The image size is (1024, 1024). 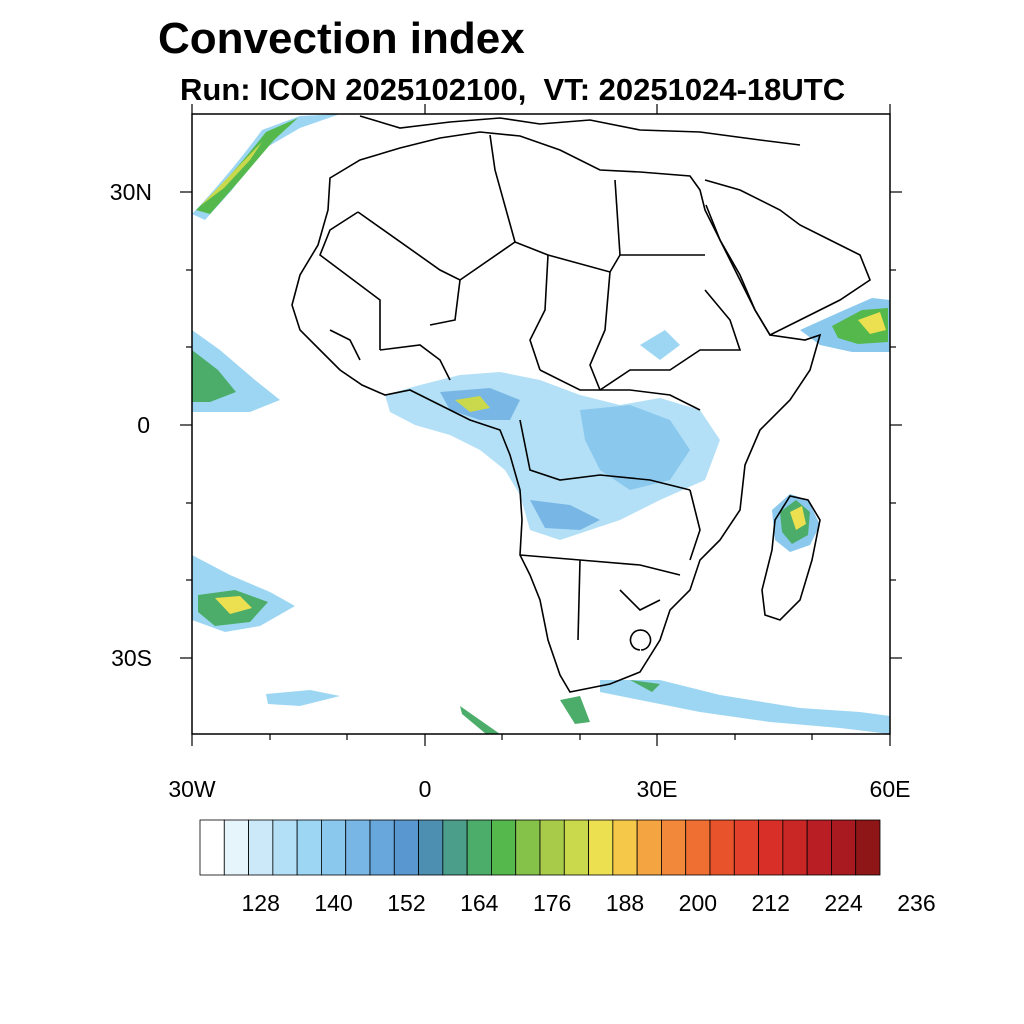 I want to click on colorbar-tick-label: 212, so click(x=771, y=903).